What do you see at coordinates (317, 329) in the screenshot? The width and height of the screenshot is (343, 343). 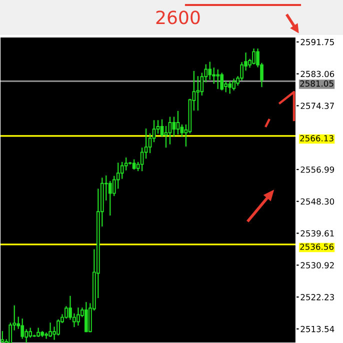 I see `y-tick-label: 2513.54` at bounding box center [317, 329].